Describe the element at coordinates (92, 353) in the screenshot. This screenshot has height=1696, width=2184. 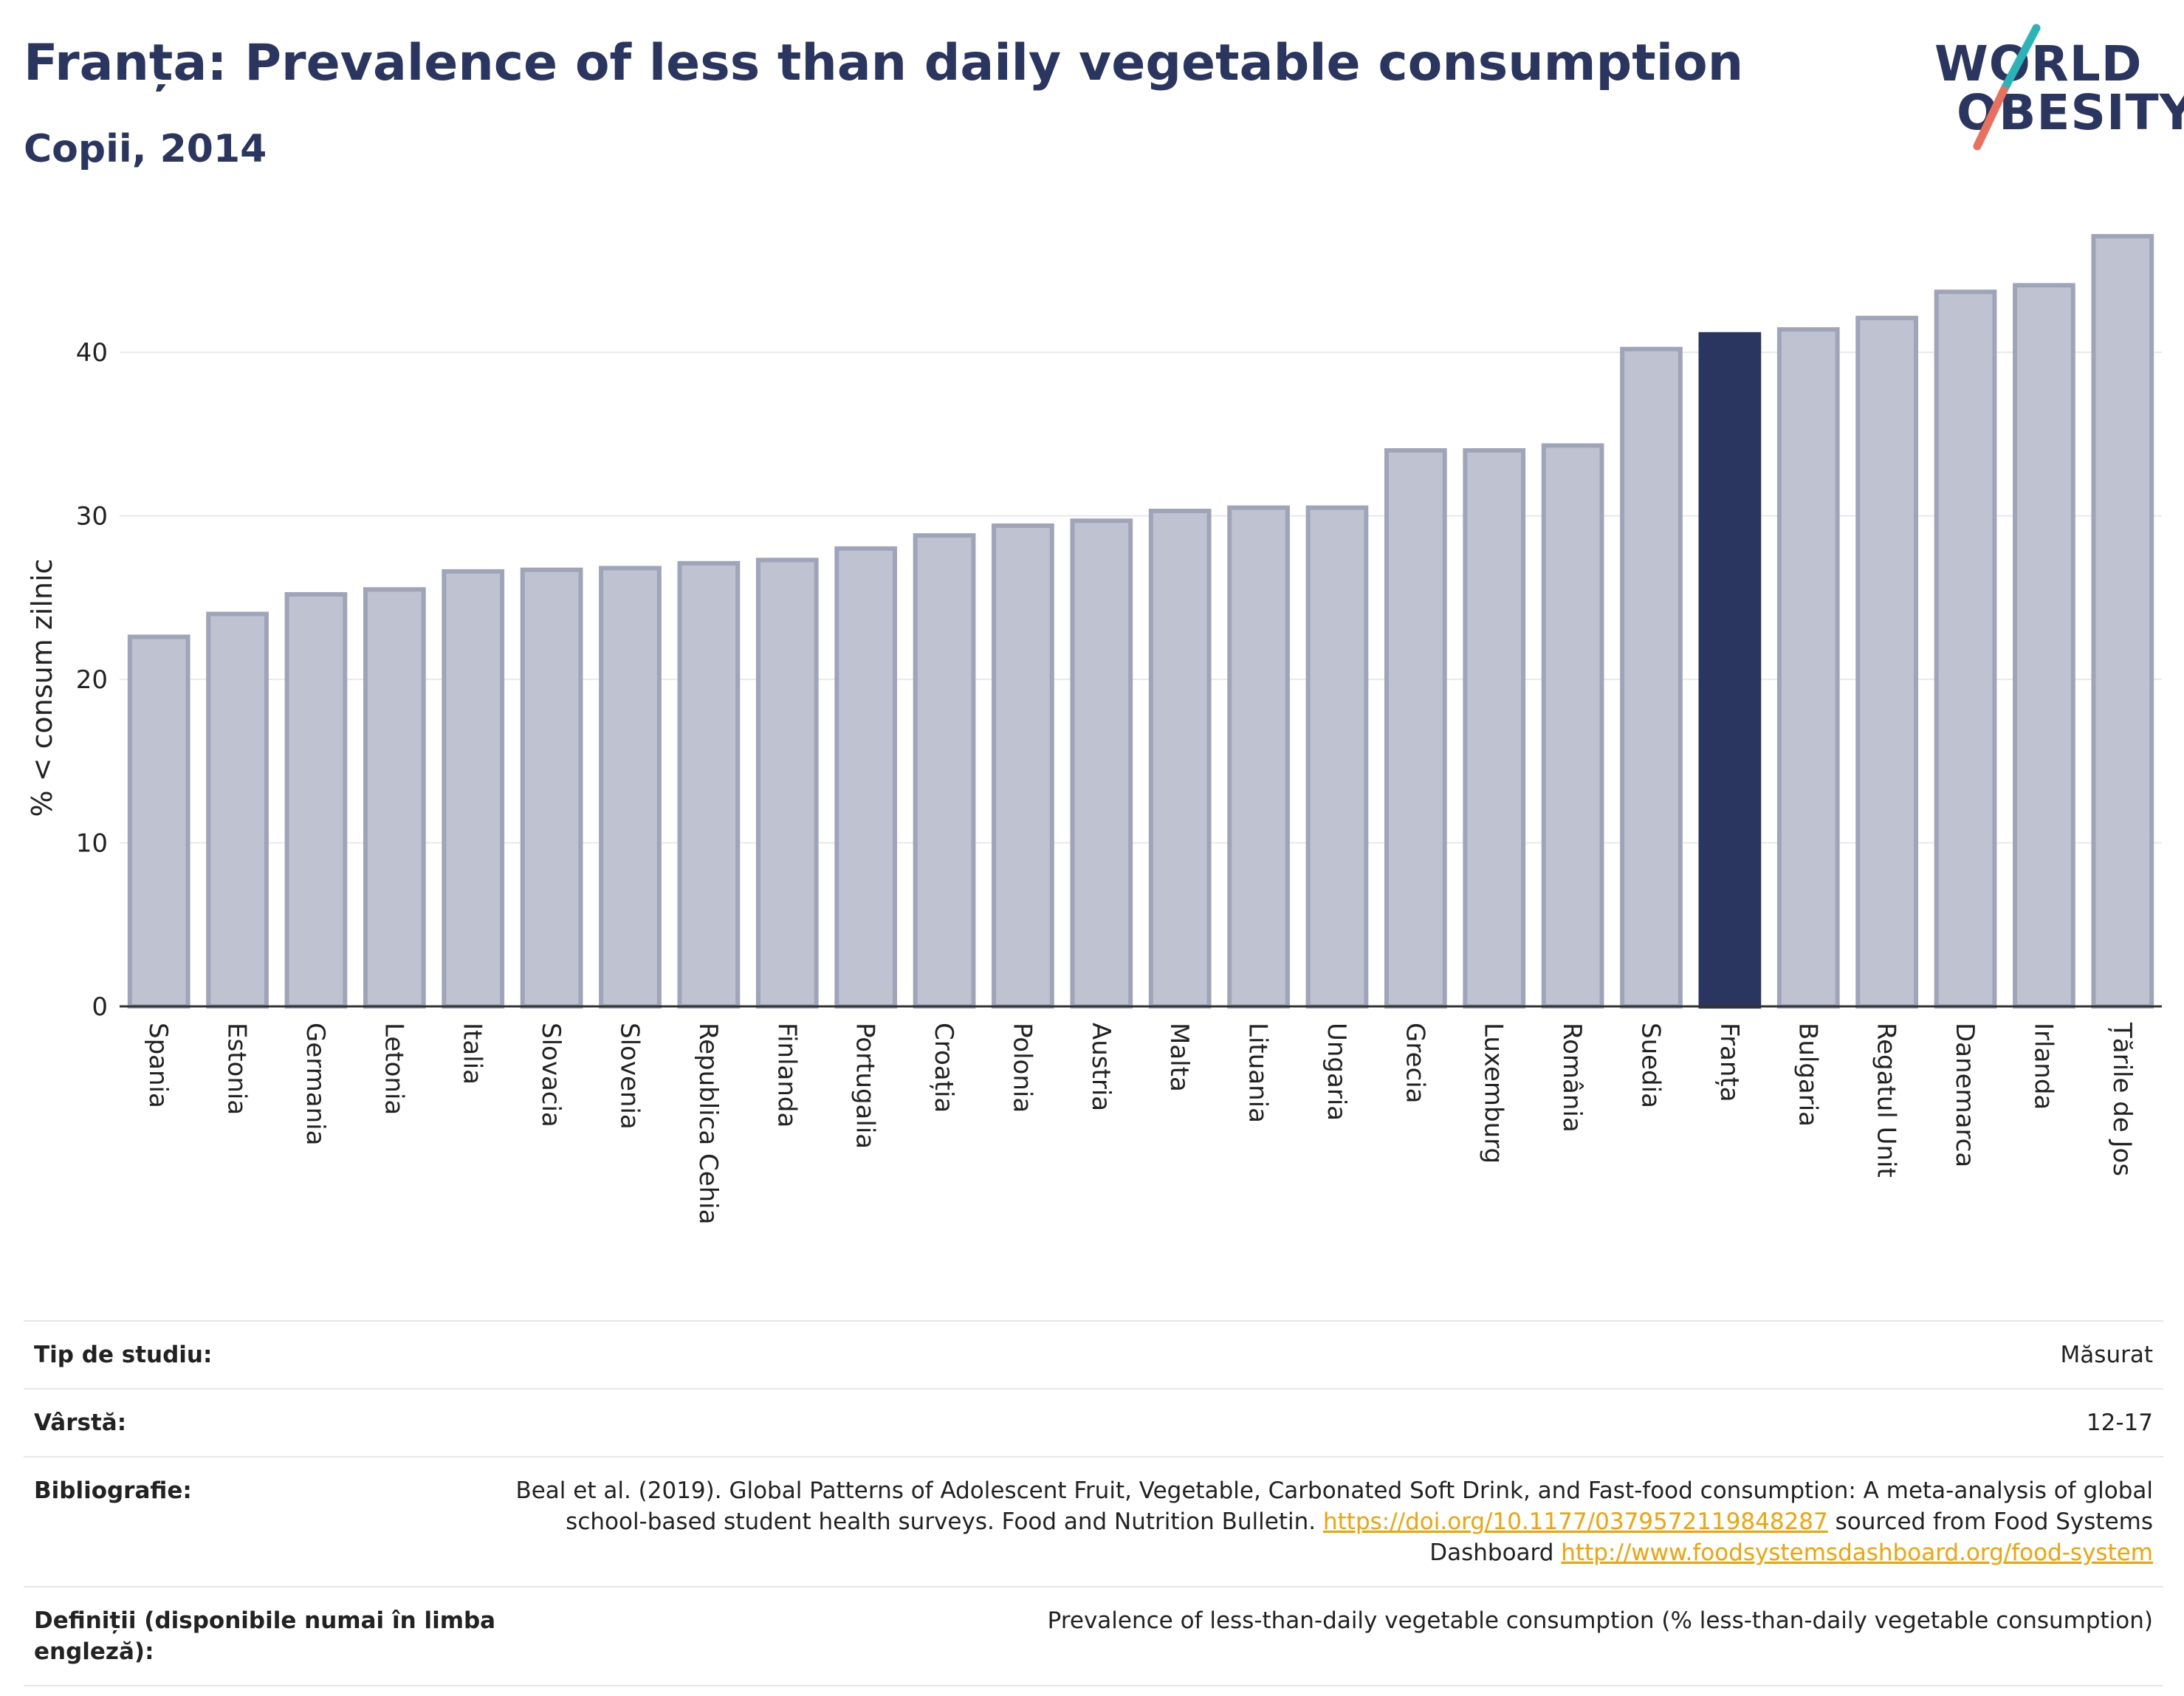
I see `y-tick-label: 40` at that location.